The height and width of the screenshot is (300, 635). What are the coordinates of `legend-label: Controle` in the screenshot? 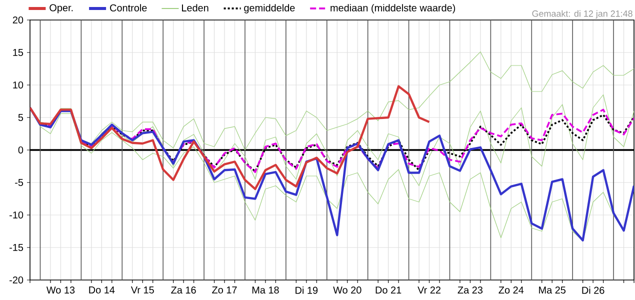 It's located at (128, 8).